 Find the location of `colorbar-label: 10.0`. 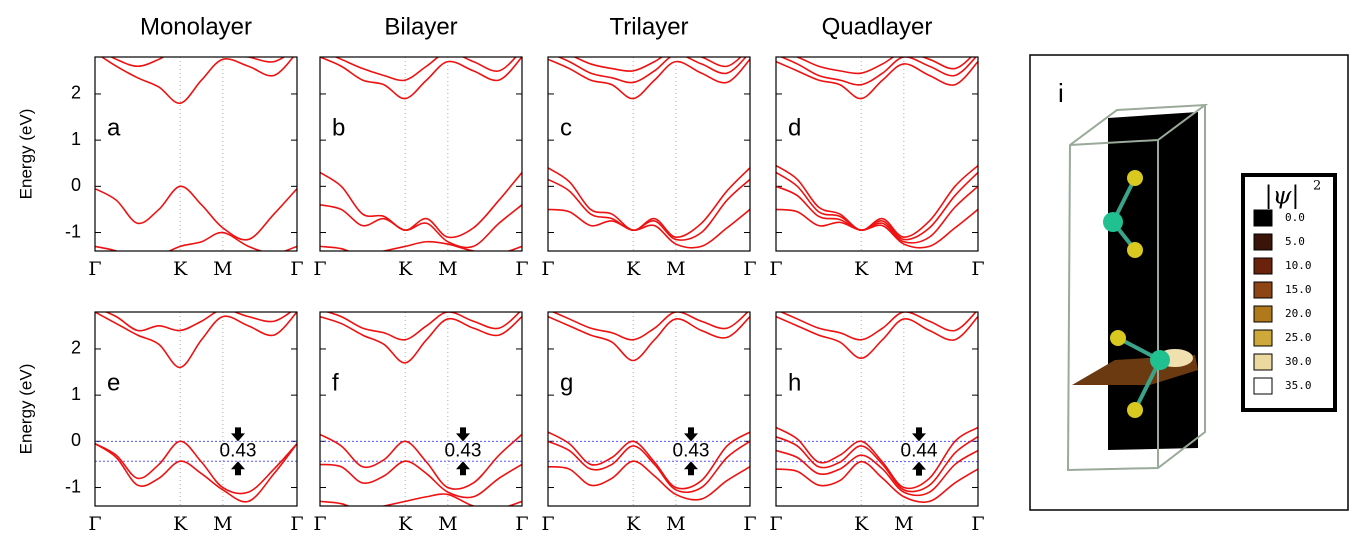

colorbar-label: 10.0 is located at coordinates (1298, 265).